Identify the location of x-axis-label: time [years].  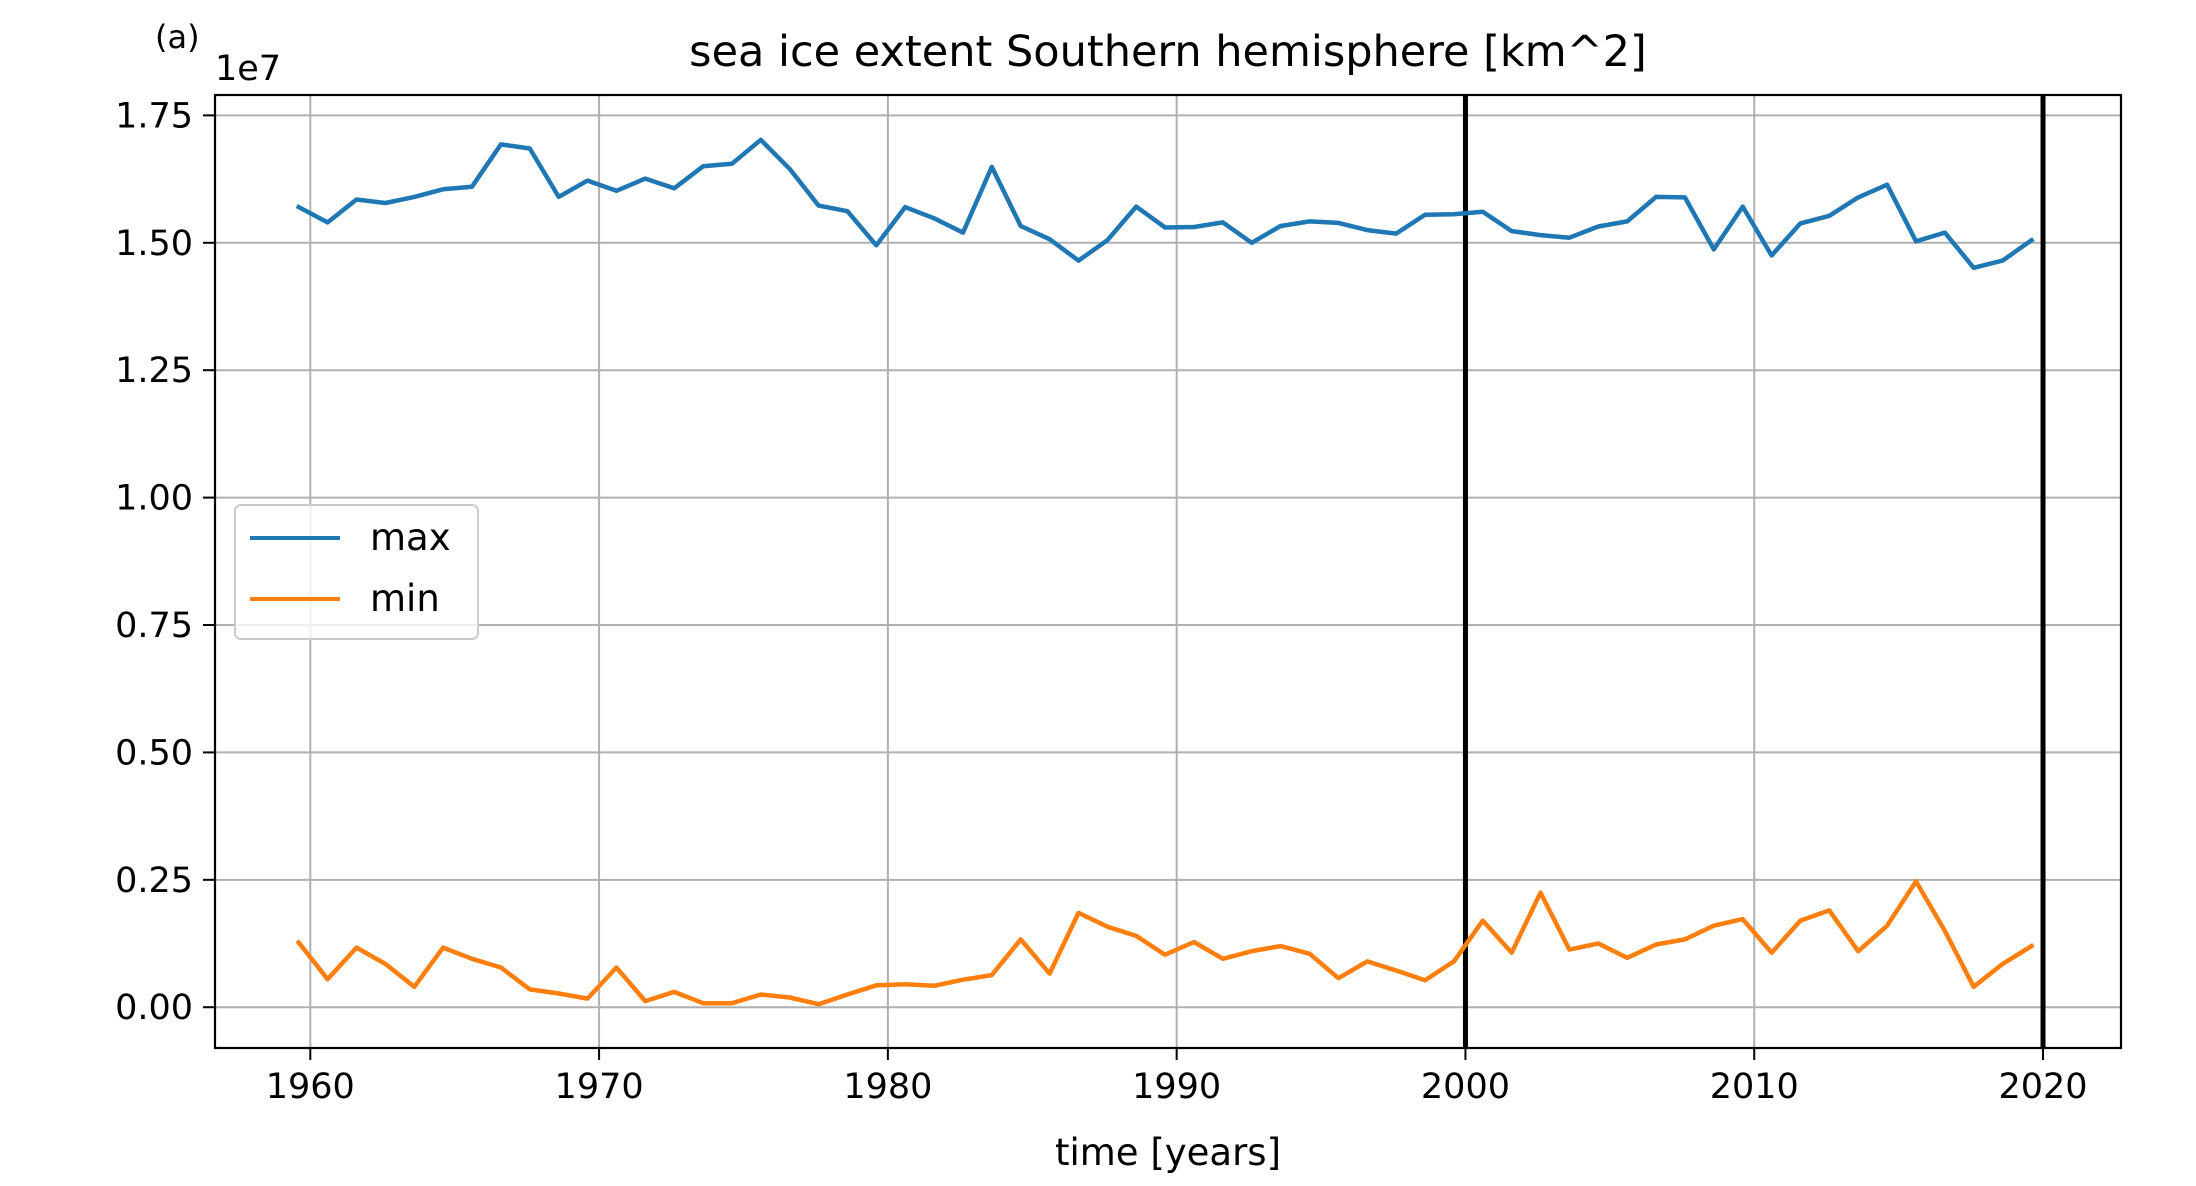
(1168, 1152).